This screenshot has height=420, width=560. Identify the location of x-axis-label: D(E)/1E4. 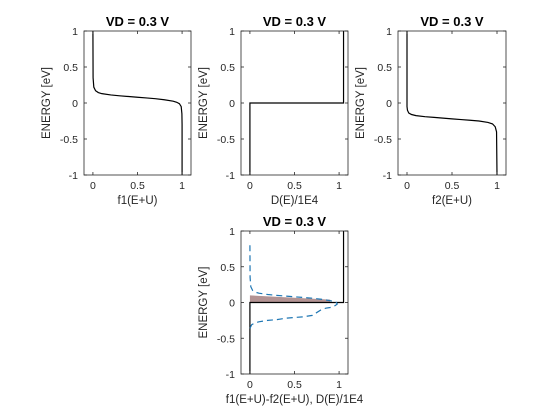
(295, 201).